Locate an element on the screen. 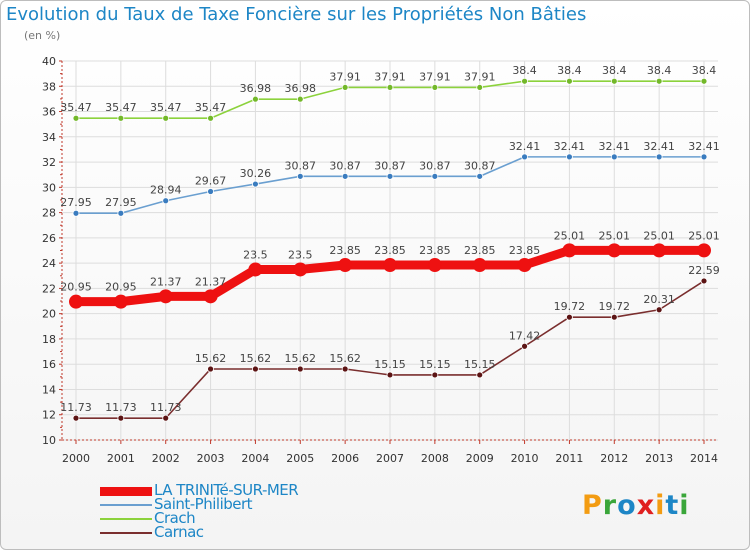  y-tick-label: 40 is located at coordinates (49, 61).